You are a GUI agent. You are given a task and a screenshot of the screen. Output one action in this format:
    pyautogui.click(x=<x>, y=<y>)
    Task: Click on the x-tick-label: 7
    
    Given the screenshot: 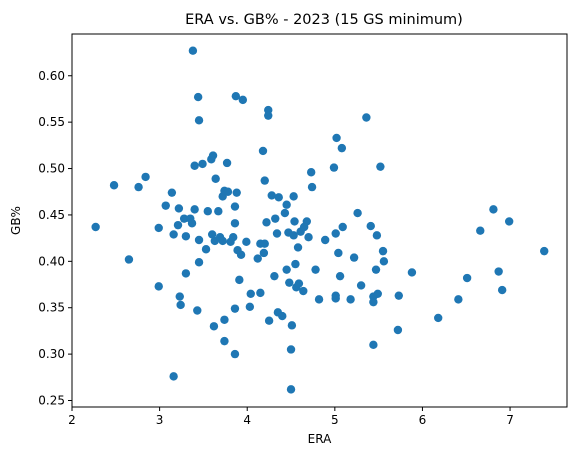 What is the action you would take?
    pyautogui.click(x=510, y=420)
    